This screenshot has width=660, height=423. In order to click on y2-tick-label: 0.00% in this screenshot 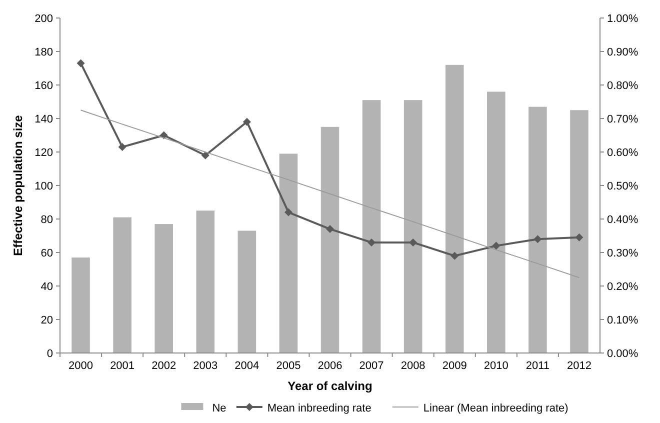, I will do `click(622, 354)`.